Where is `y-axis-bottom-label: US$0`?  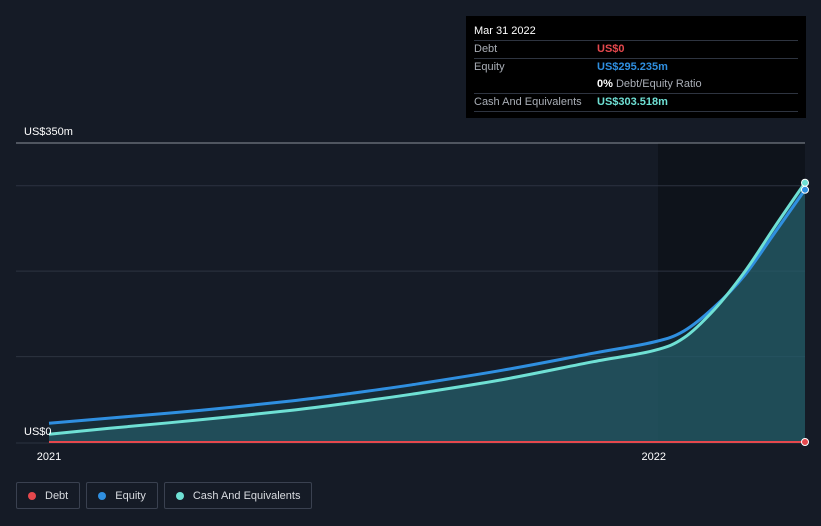
y-axis-bottom-label: US$0 is located at coordinates (38, 432).